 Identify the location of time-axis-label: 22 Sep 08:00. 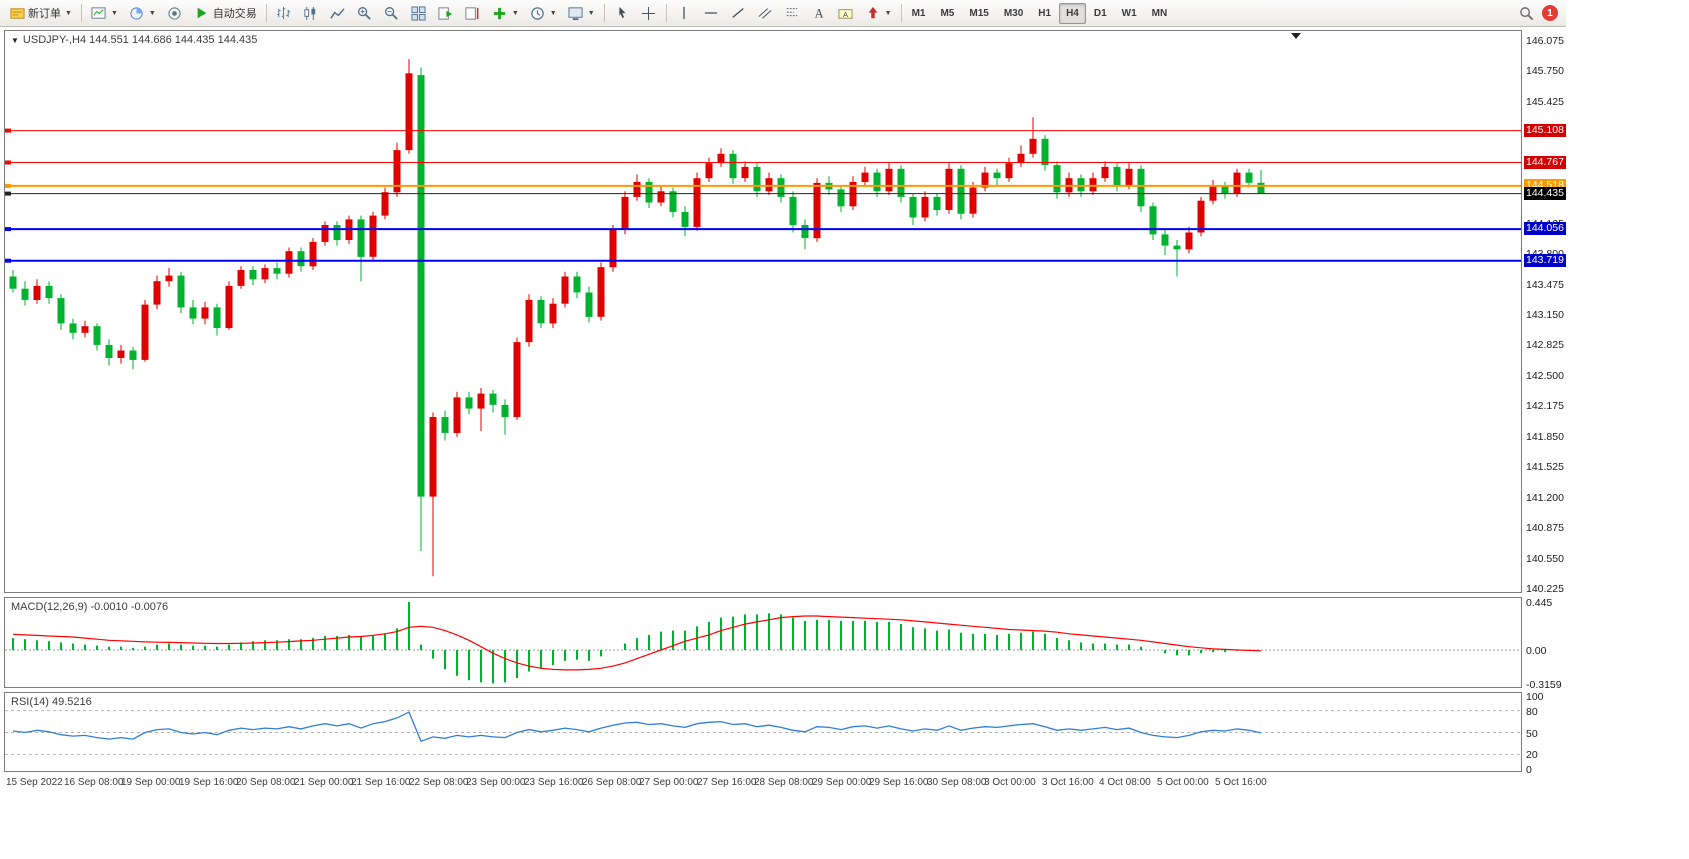
(439, 782).